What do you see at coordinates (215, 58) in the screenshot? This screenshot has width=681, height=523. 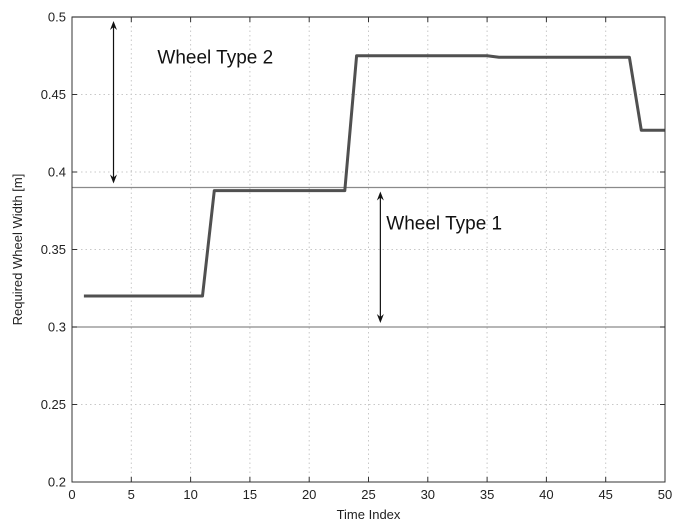 I see `annotation-label-1: Wheel Type 2` at bounding box center [215, 58].